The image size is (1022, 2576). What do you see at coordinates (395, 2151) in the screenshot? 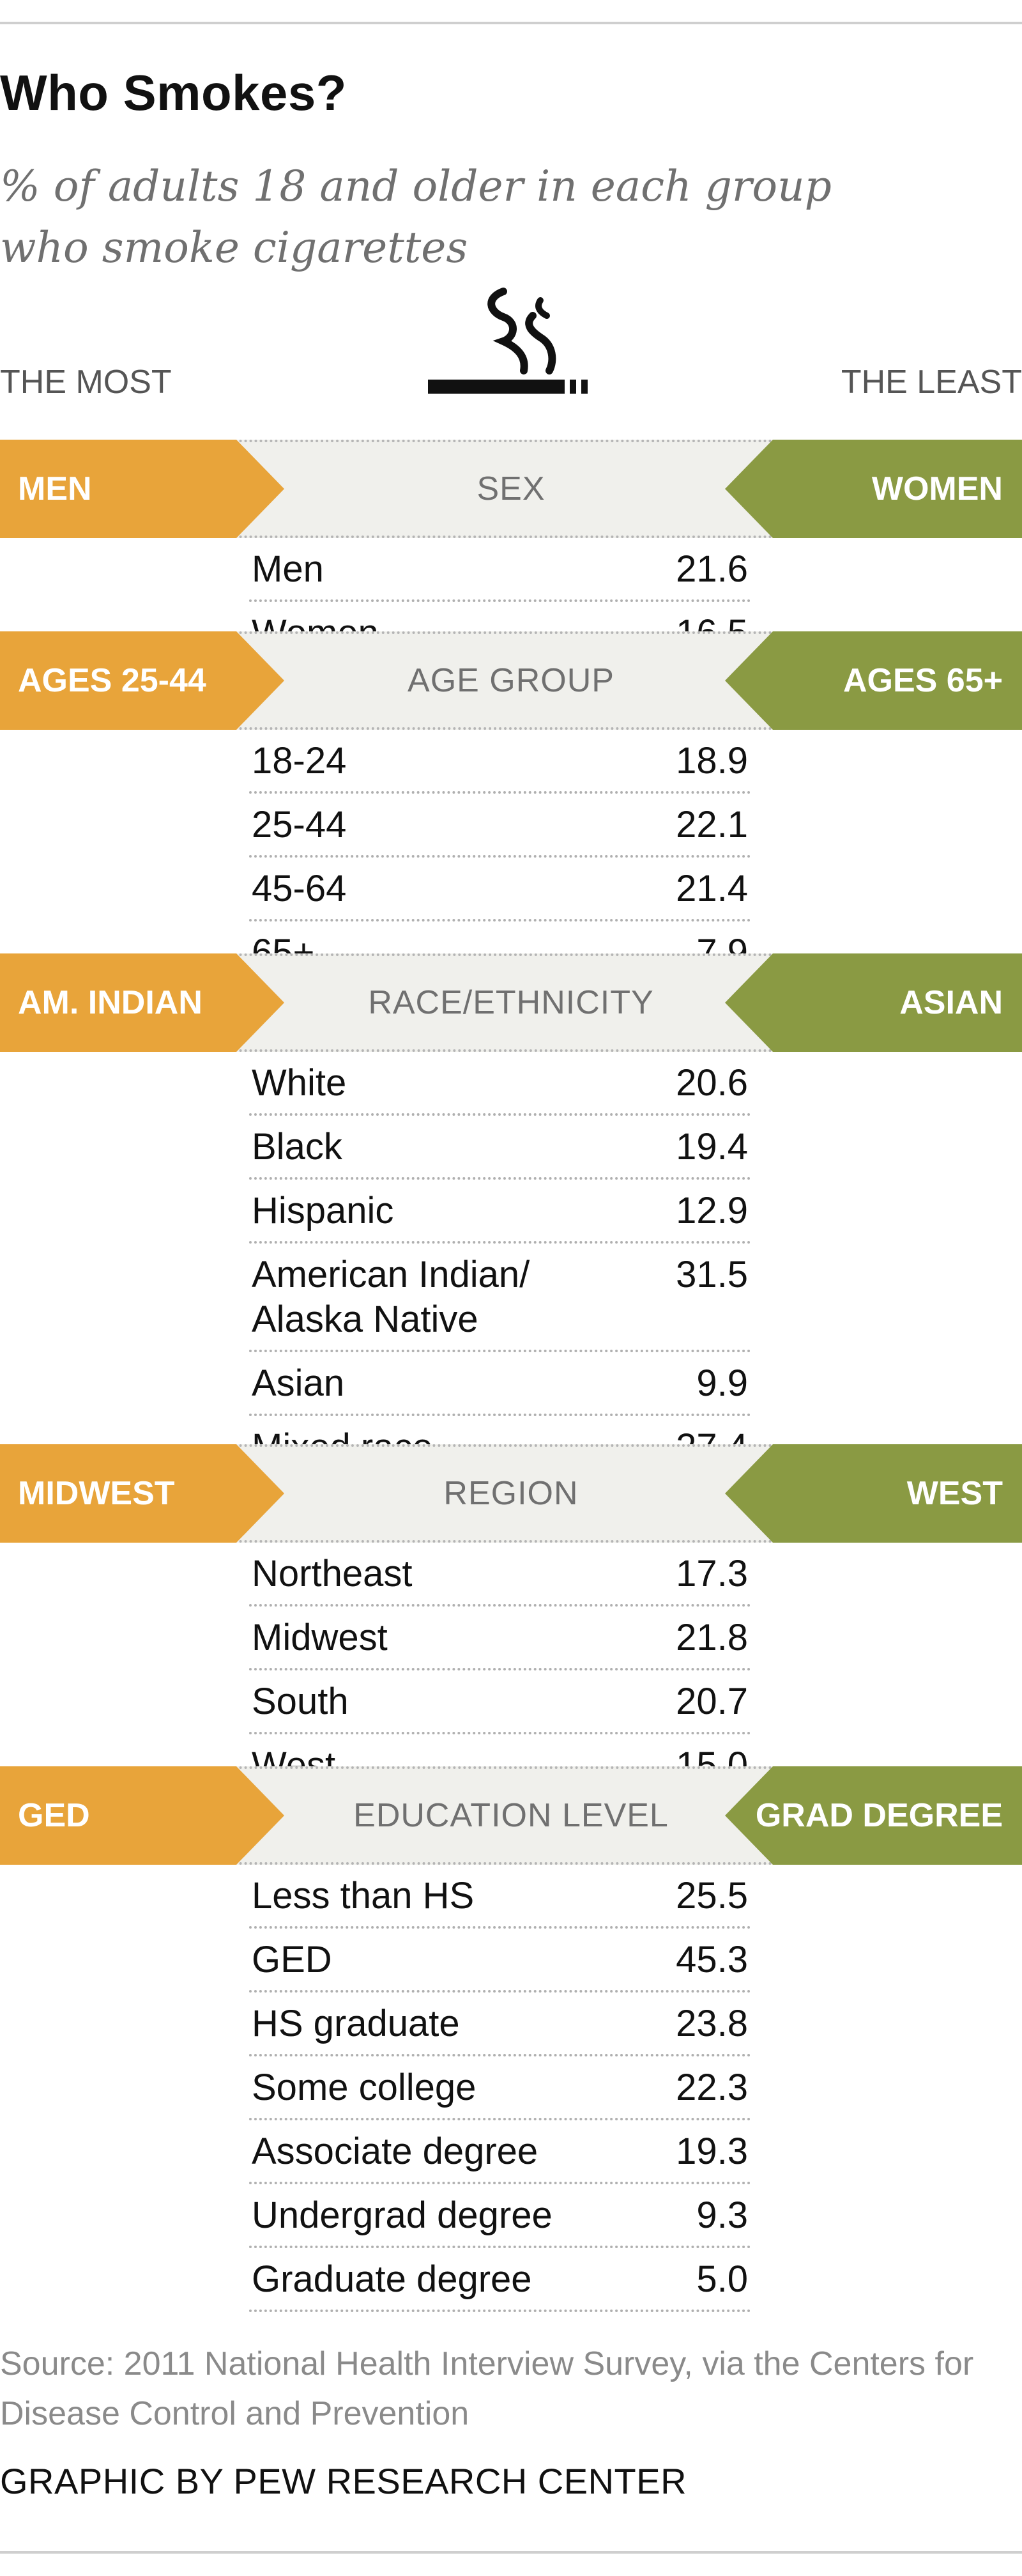
I see `row-label: Associate degree` at bounding box center [395, 2151].